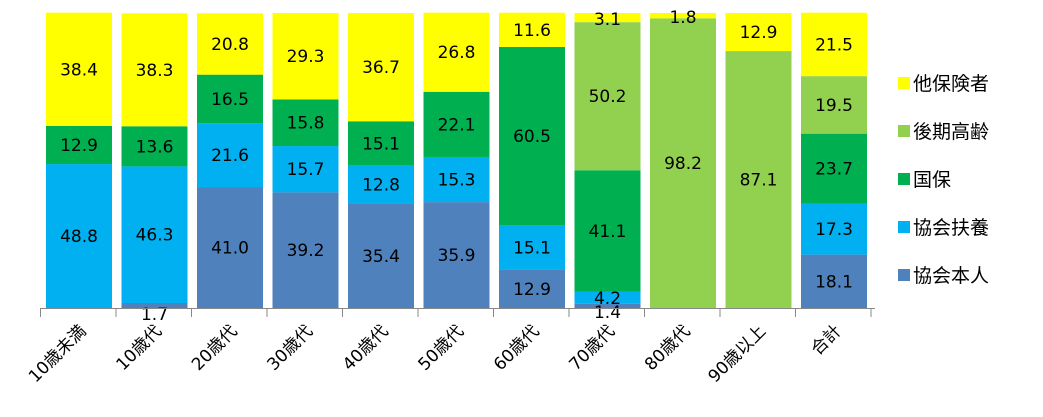 This screenshot has height=417, width=1043. Describe the element at coordinates (214, 347) in the screenshot. I see `x-tick-label-3: 20歳代` at that location.